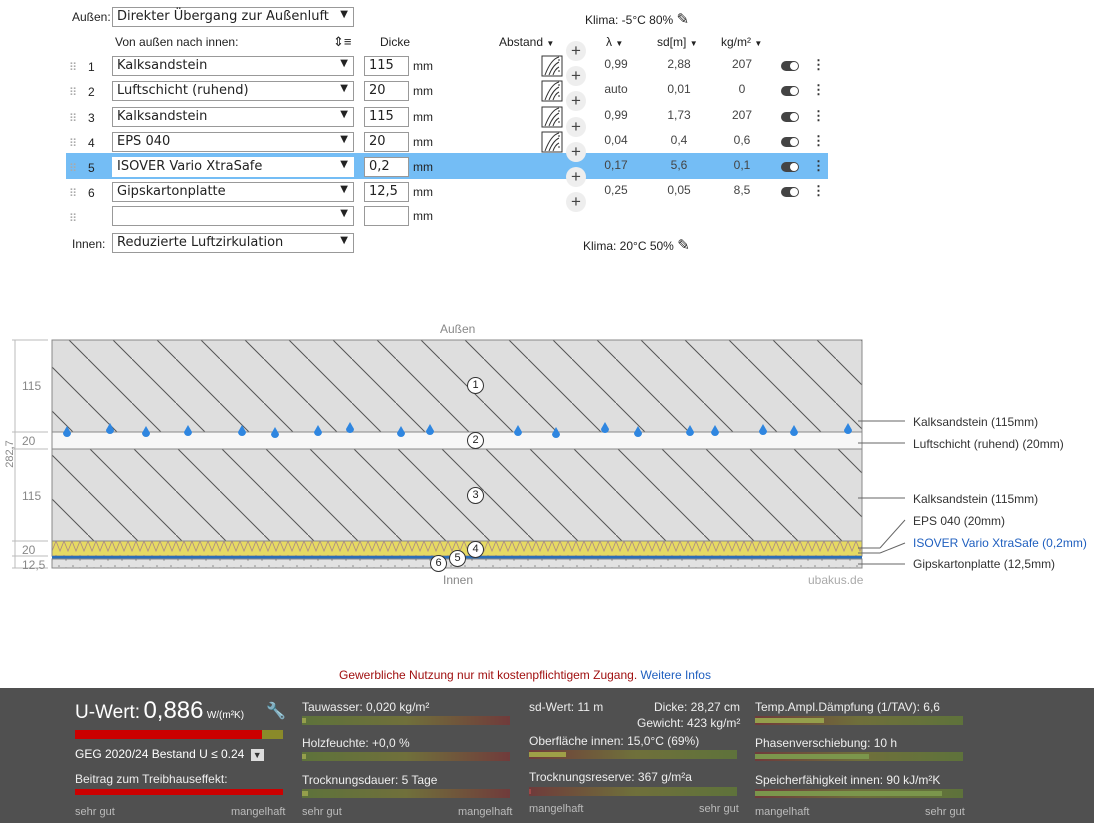 Image resolution: width=1094 pixels, height=823 pixels. Describe the element at coordinates (91, 17) in the screenshot. I see `outside-label: Außen:` at that location.